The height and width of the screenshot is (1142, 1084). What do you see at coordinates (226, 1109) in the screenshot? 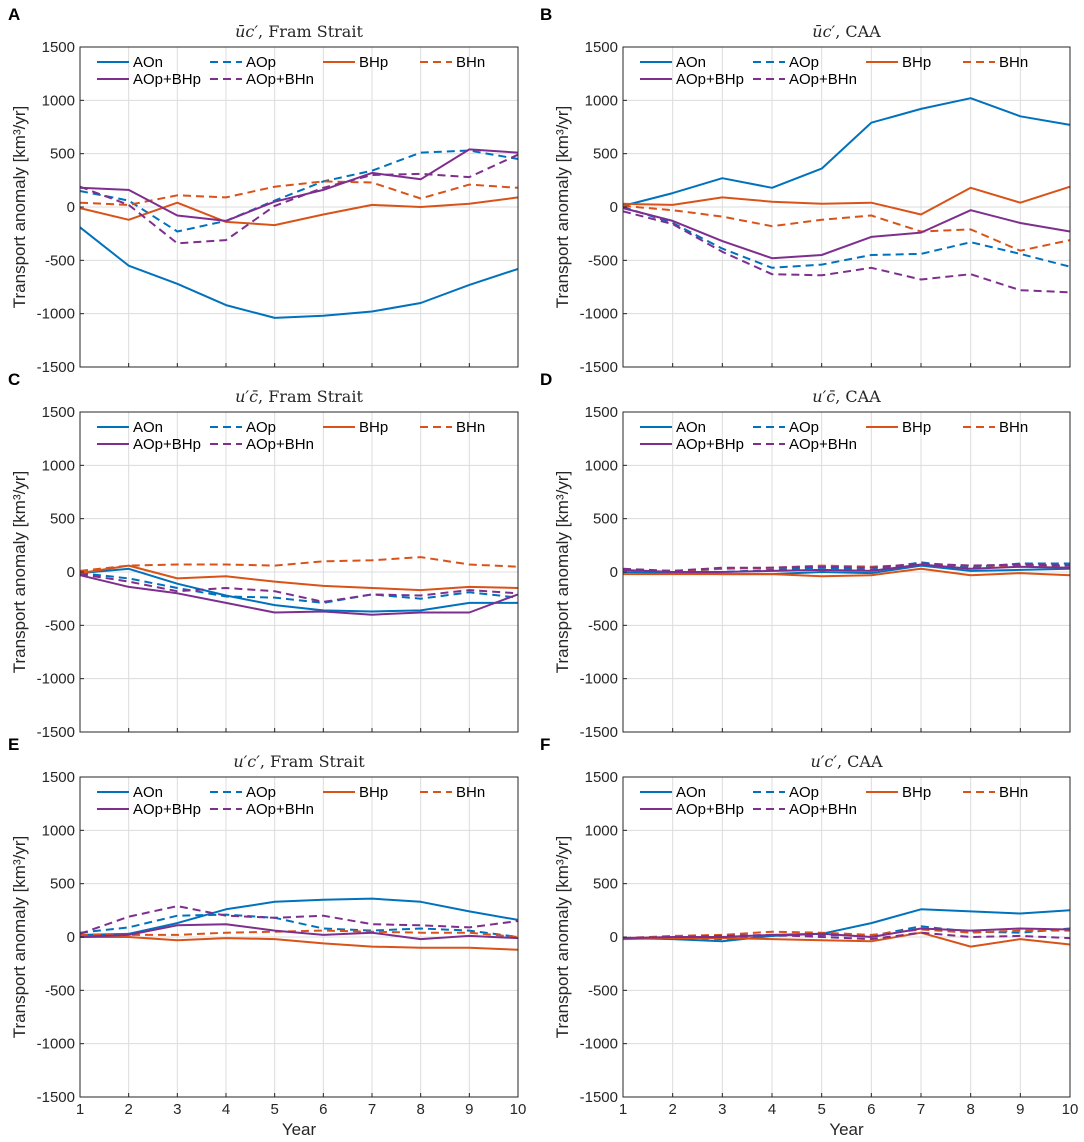
I see `x-tick-label: 4` at bounding box center [226, 1109].